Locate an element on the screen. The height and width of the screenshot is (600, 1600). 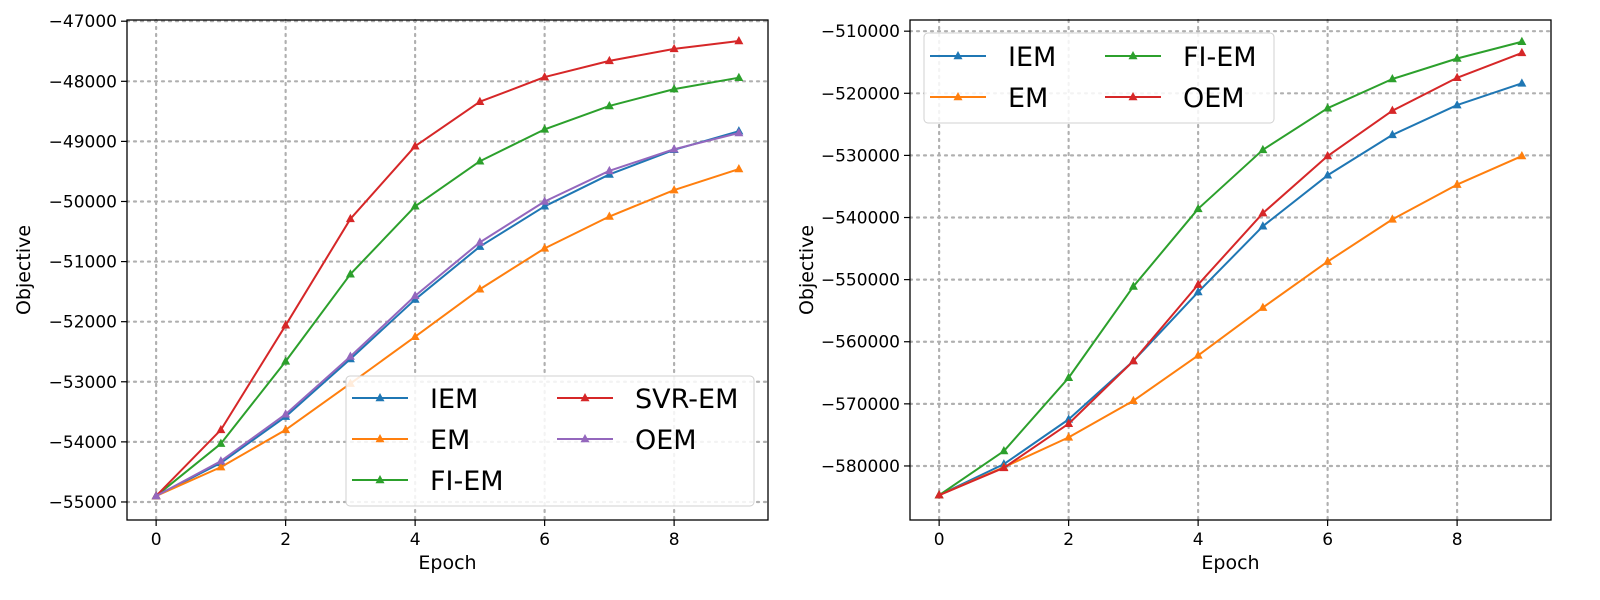
legend-item-oem: OEM is located at coordinates (627, 440).